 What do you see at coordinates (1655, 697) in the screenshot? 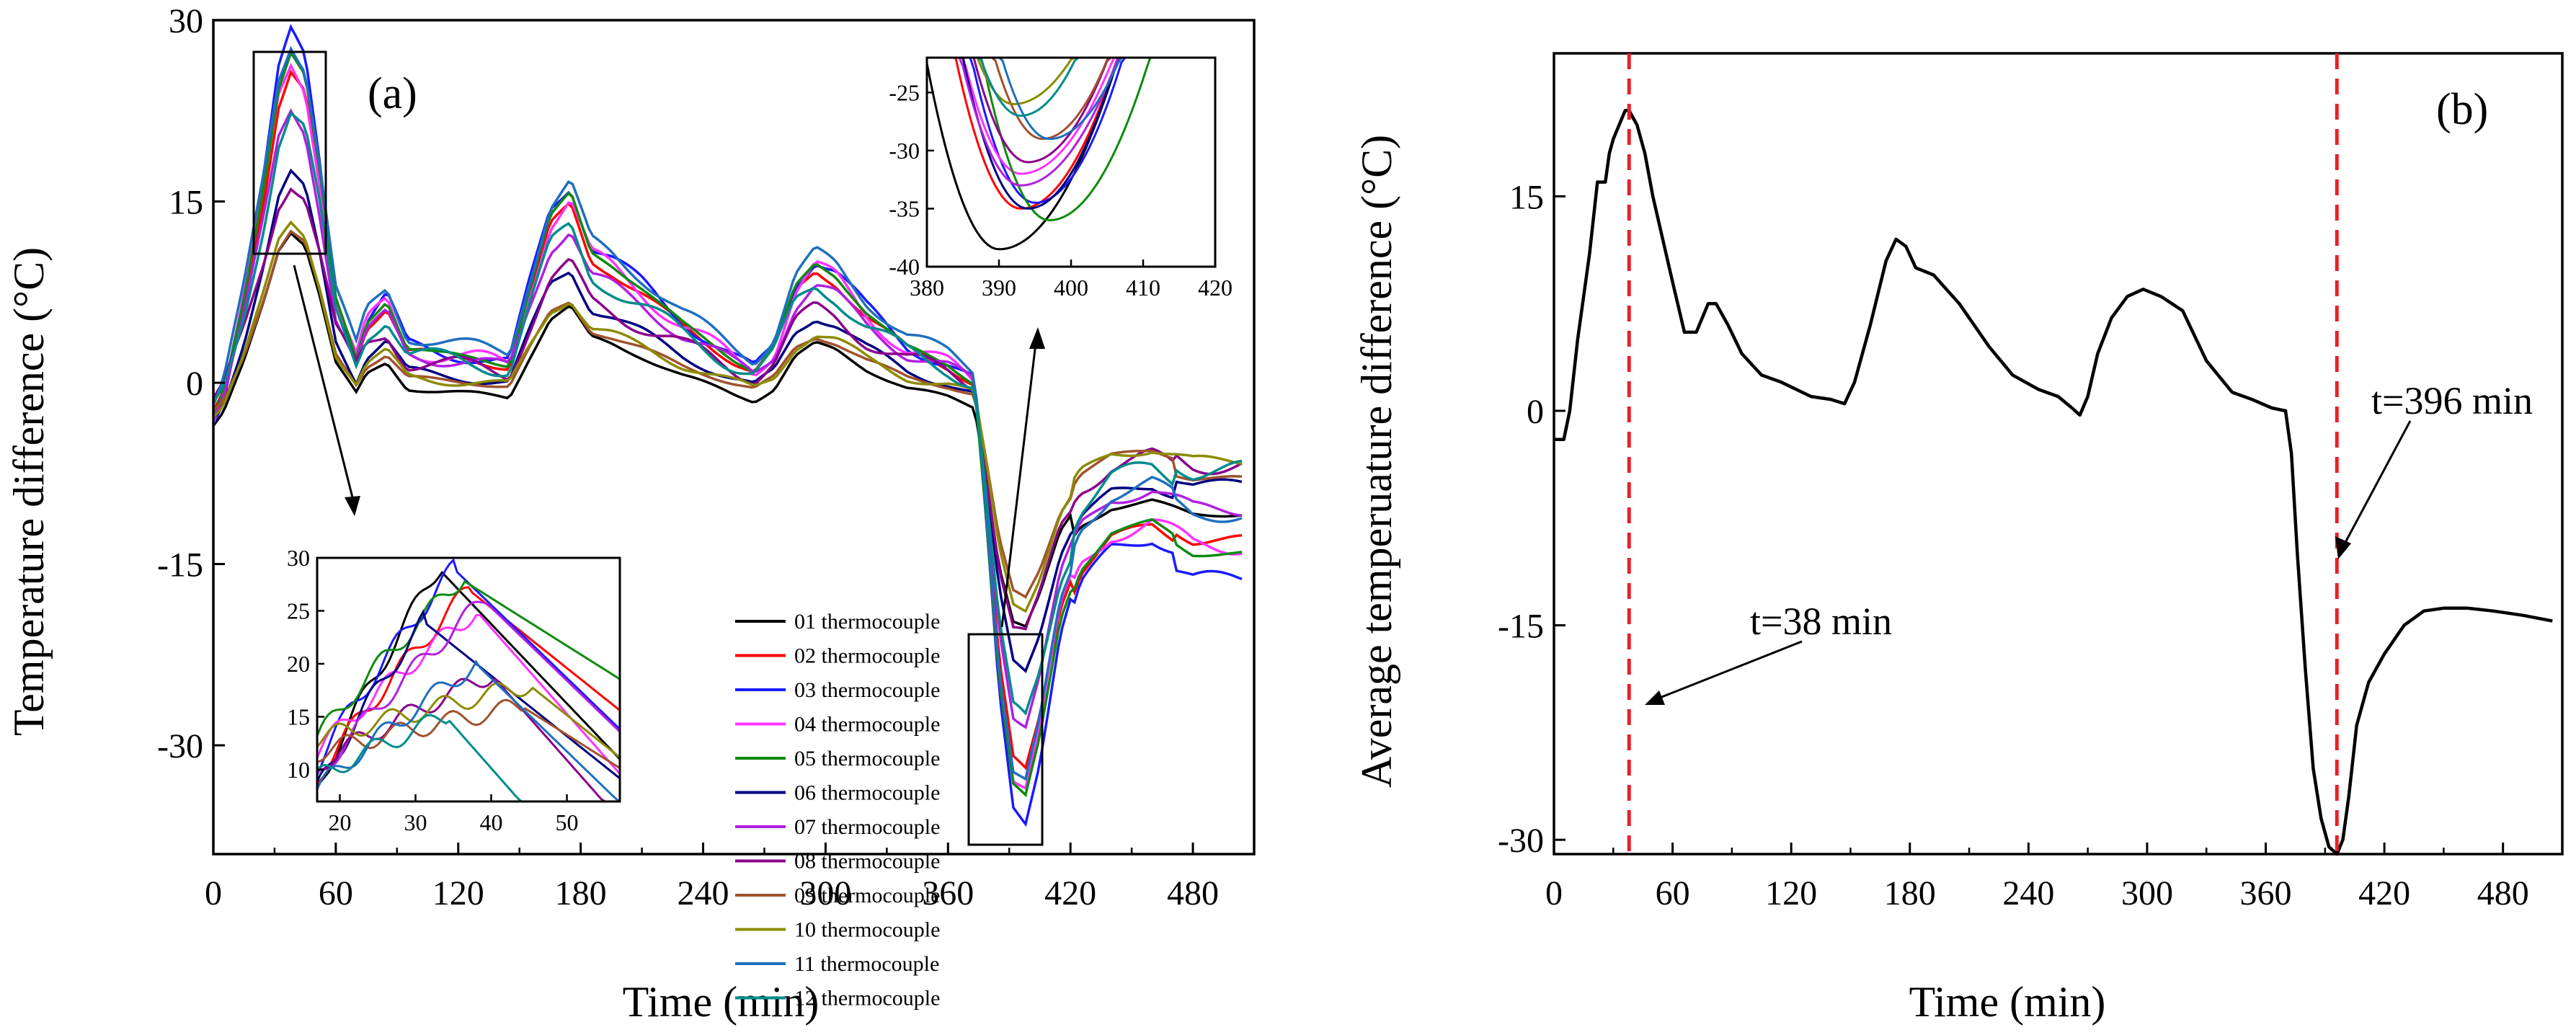
I see `annotation-t38-arrowhead` at bounding box center [1655, 697].